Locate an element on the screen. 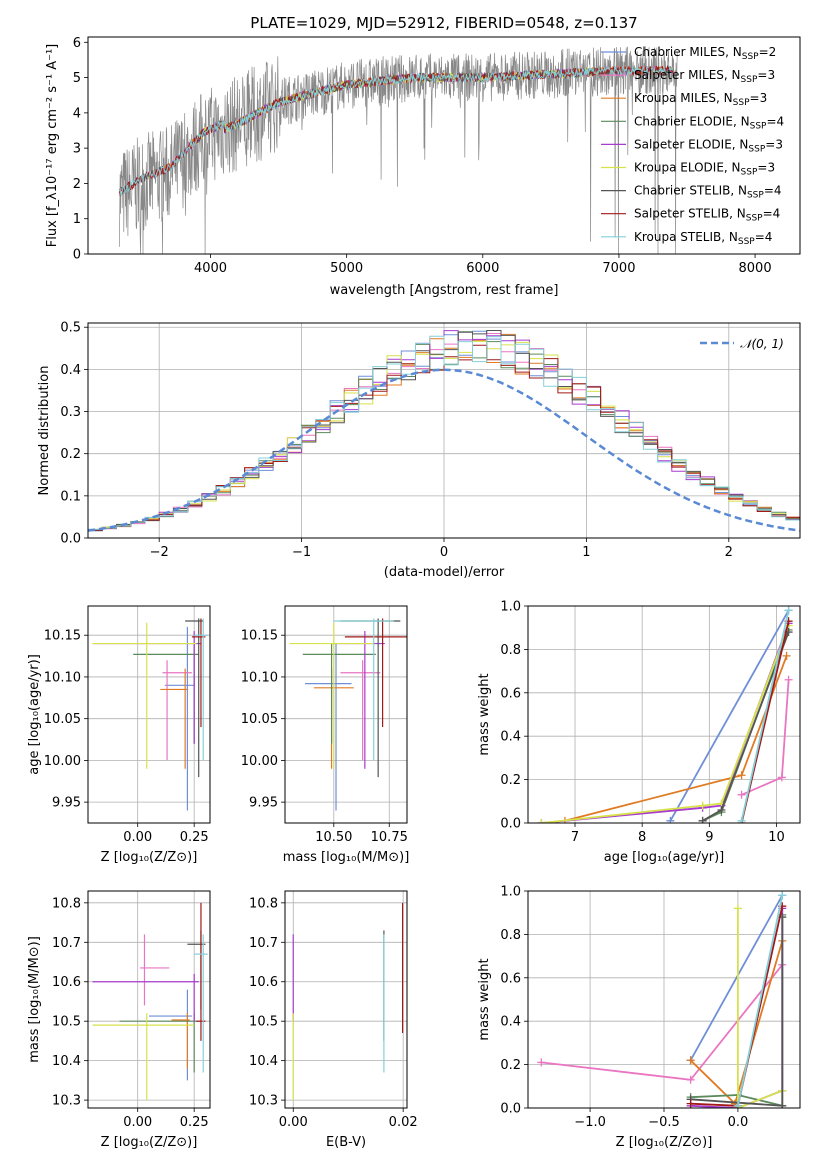  y-tick-label: 10.00 is located at coordinates (259, 761).